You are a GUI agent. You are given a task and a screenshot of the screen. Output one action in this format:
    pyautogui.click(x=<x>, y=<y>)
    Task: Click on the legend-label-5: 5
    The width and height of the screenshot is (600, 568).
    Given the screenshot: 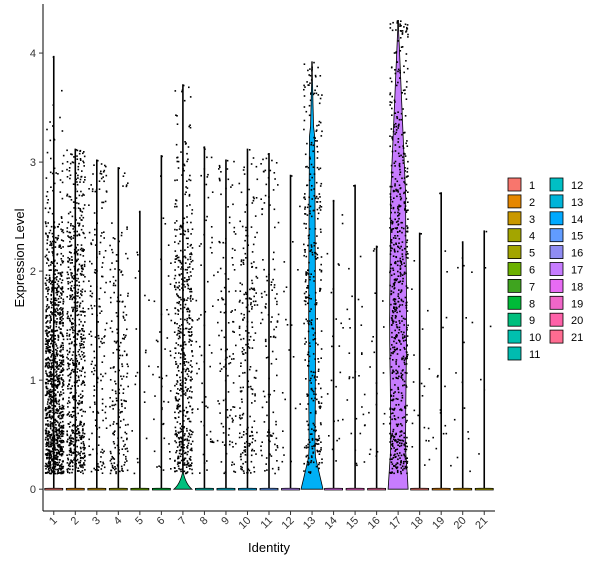 What is the action you would take?
    pyautogui.click(x=532, y=254)
    